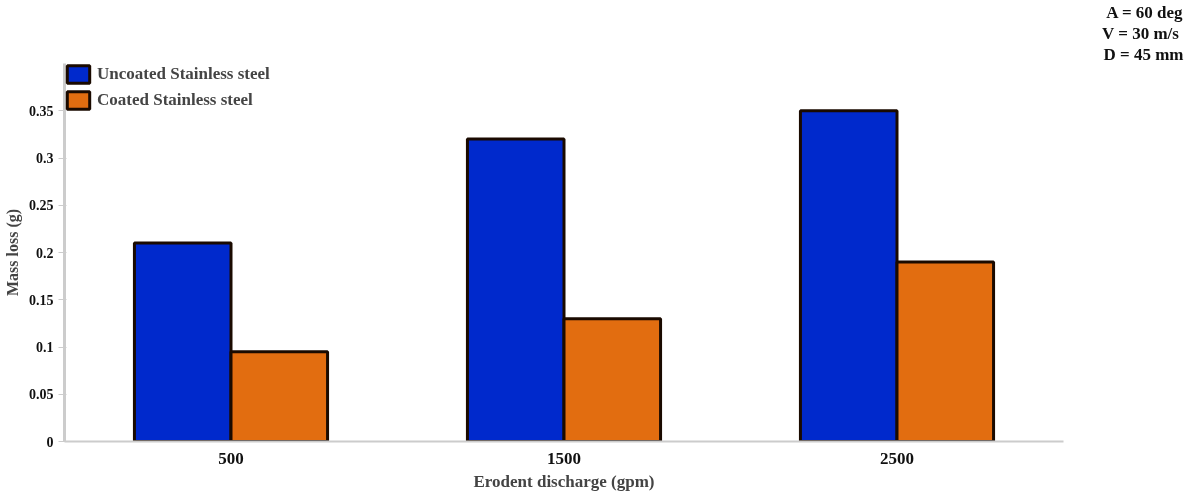 The image size is (1193, 493). I want to click on y-tick-label: 0.25, so click(41, 206).